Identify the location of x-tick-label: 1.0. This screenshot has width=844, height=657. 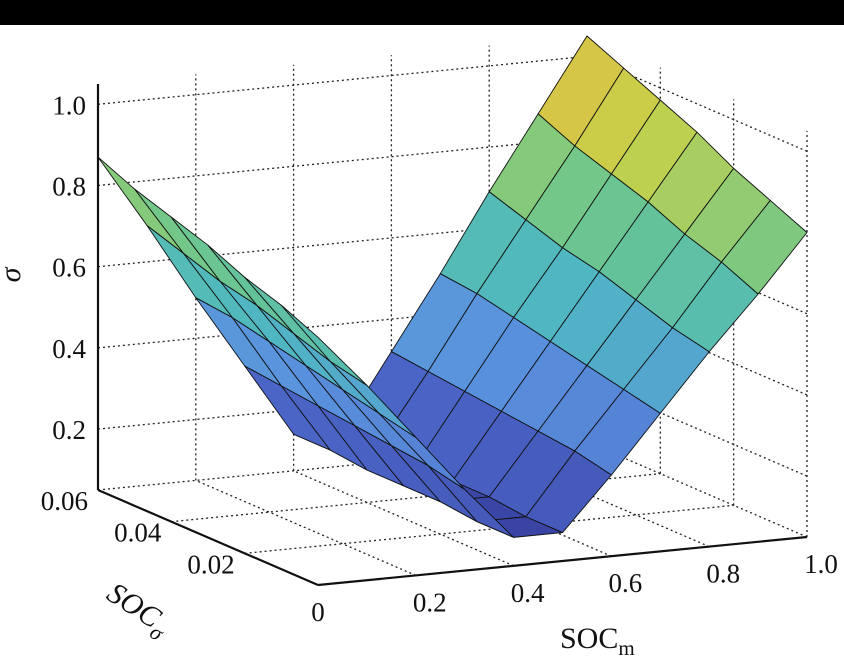
(821, 564).